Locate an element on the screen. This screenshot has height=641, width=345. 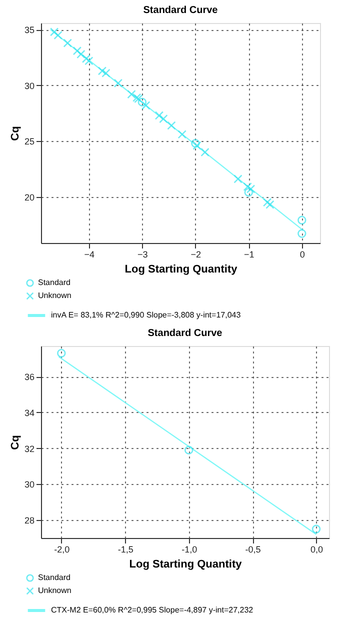
y-tick-label: 28 is located at coordinates (29, 521).